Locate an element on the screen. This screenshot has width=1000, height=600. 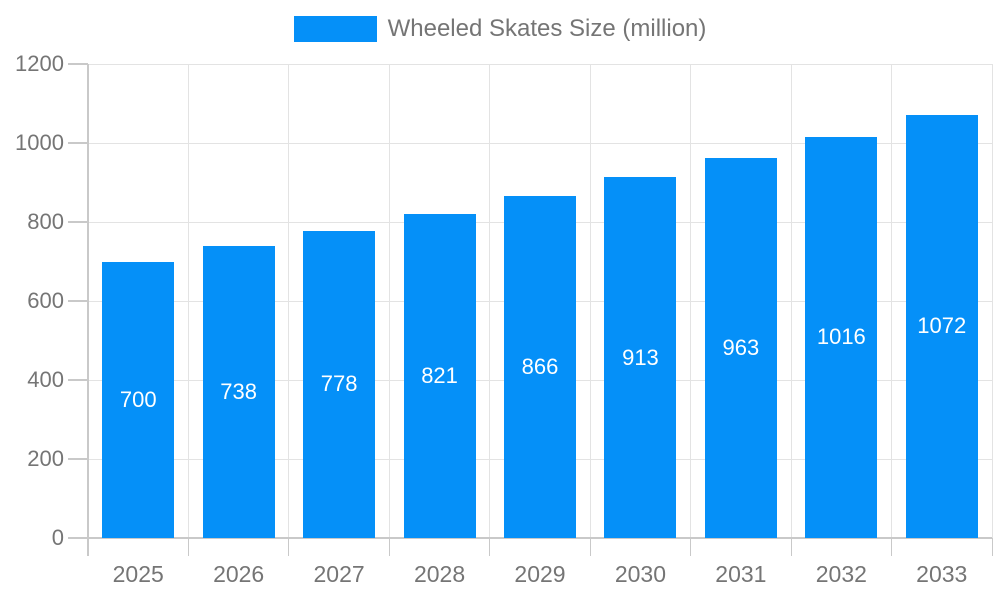
bar-2029: 866 is located at coordinates (540, 366).